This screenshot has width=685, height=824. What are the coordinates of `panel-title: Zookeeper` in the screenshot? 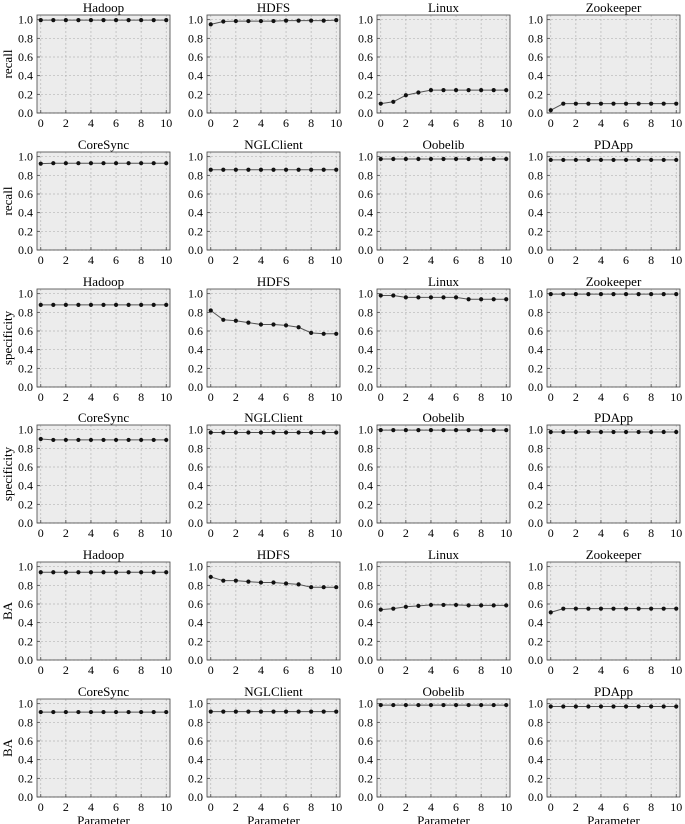 It's located at (614, 281).